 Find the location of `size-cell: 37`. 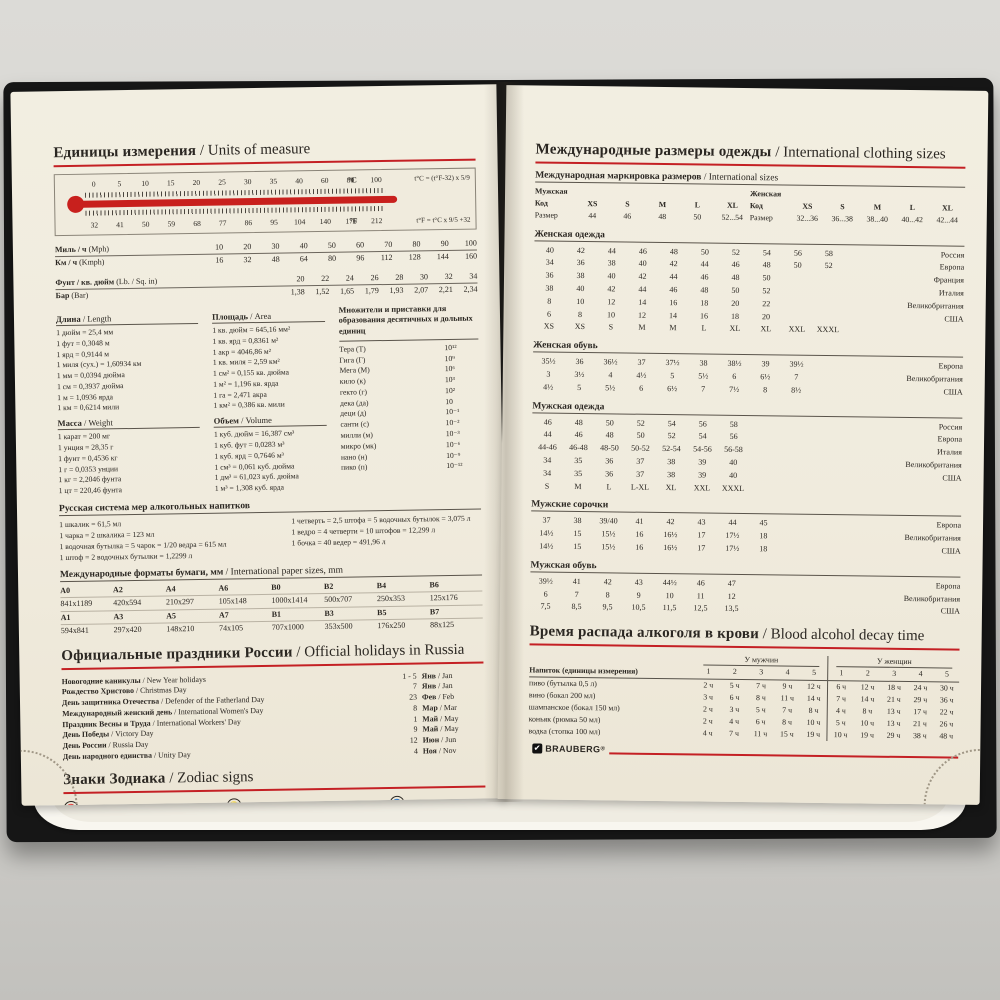

size-cell: 37 is located at coordinates (546, 520).